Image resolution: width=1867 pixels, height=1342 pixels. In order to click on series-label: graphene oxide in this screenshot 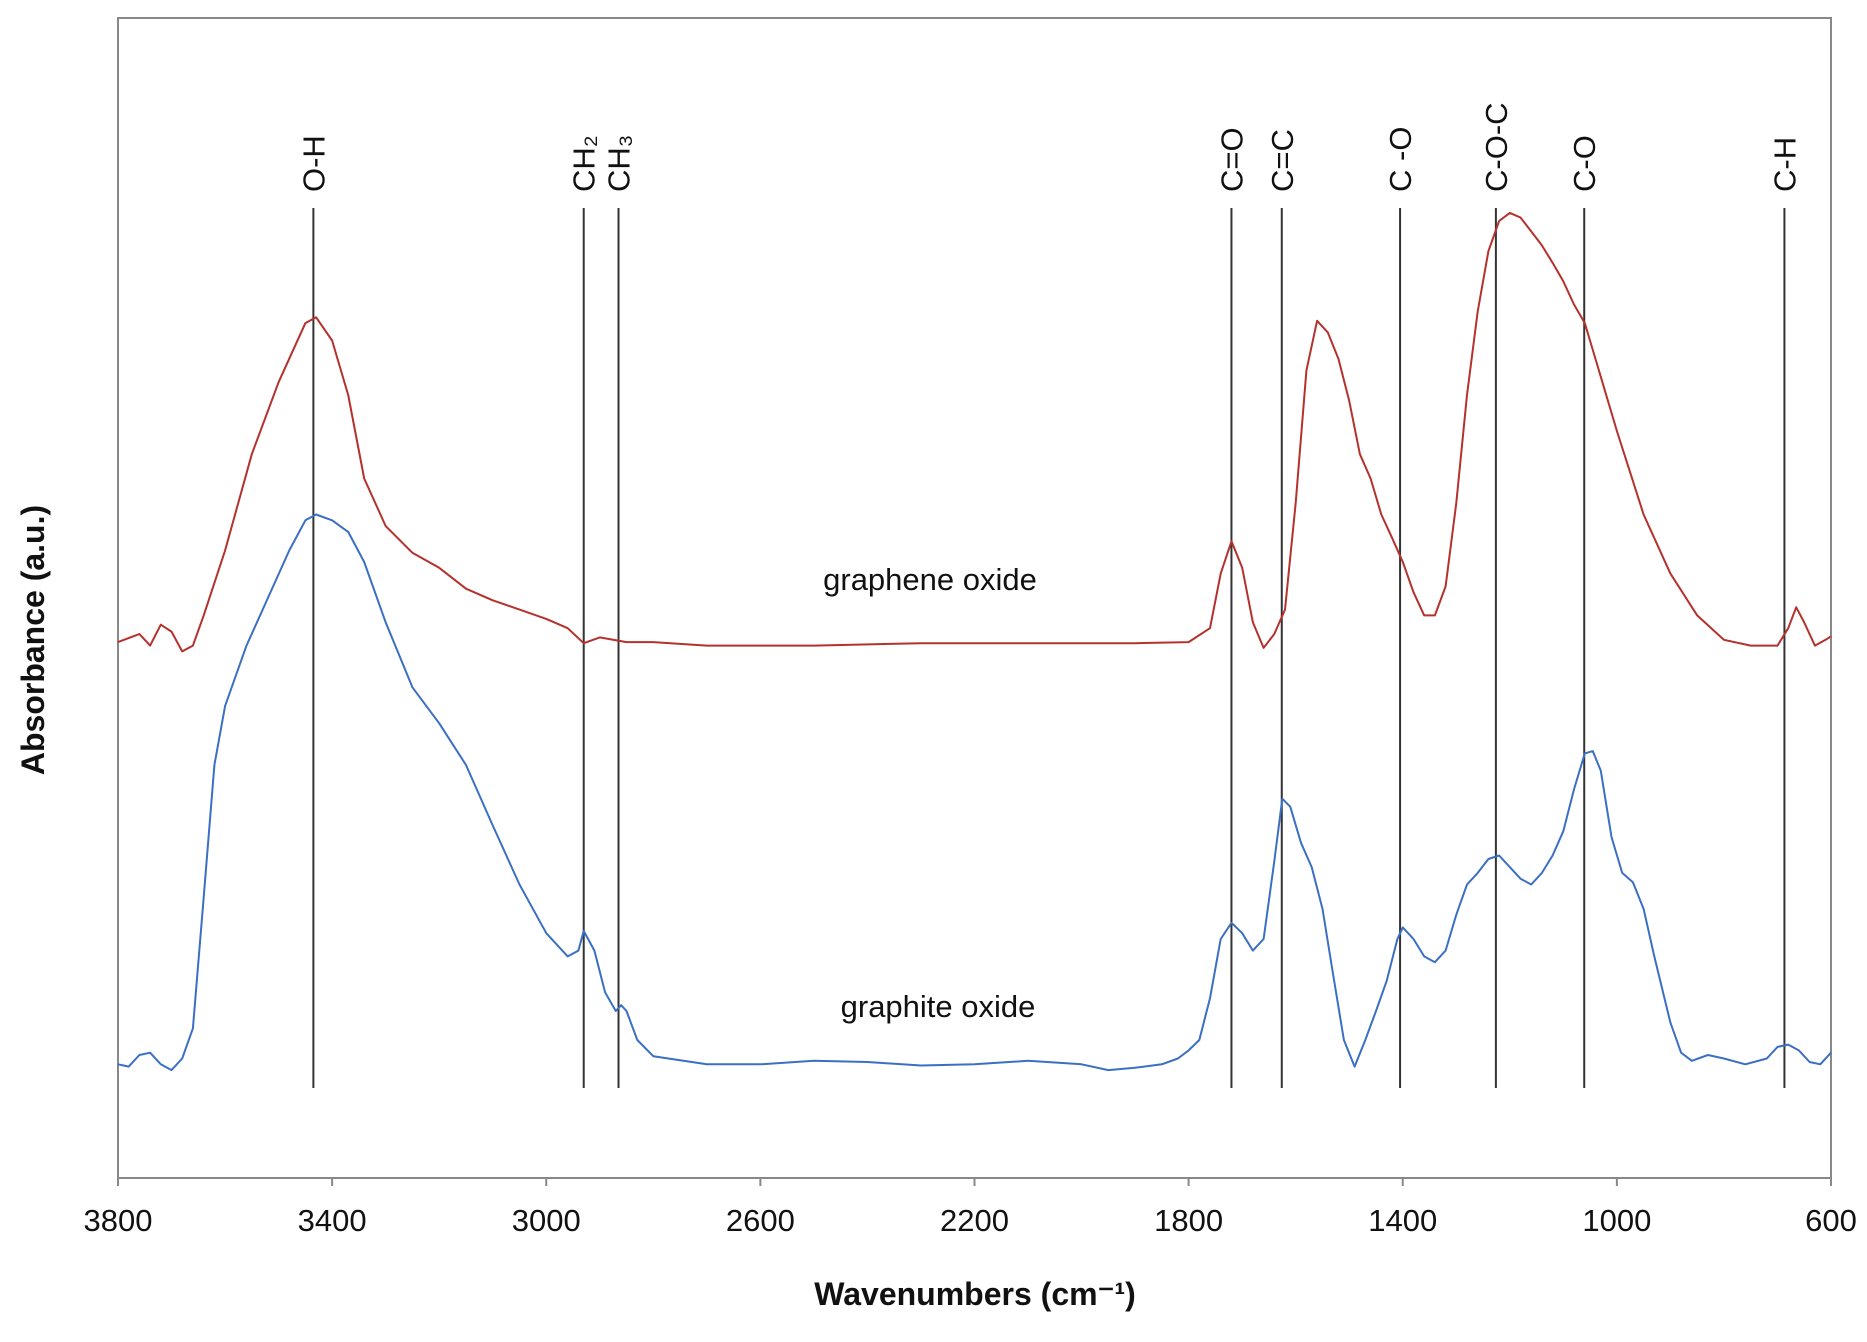, I will do `click(930, 579)`.